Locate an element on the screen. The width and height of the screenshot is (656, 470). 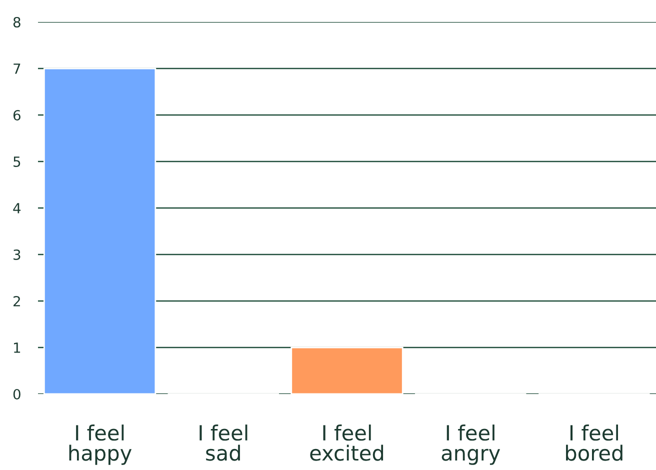
x-tick-label: I feel bored is located at coordinates (594, 442).